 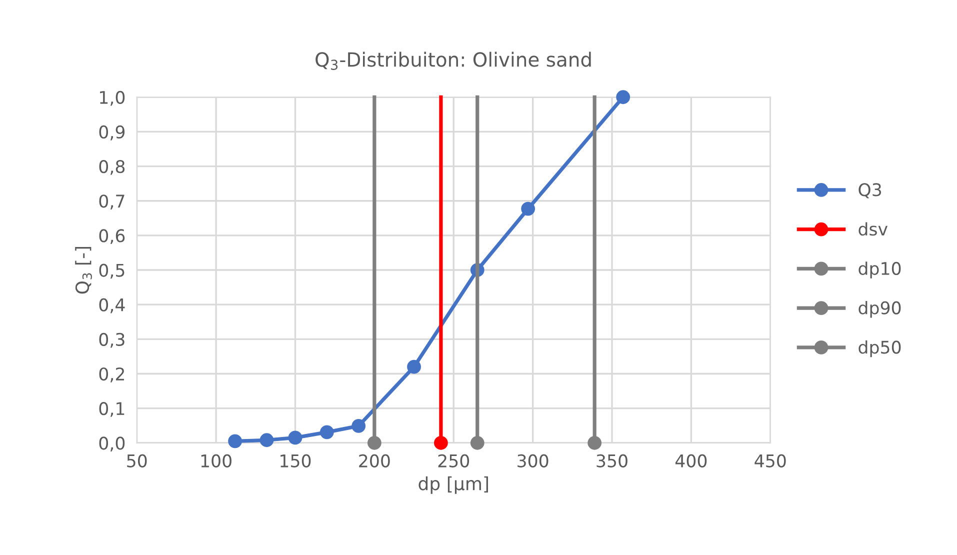 I want to click on y-tick-label: 0,0, so click(x=112, y=444).